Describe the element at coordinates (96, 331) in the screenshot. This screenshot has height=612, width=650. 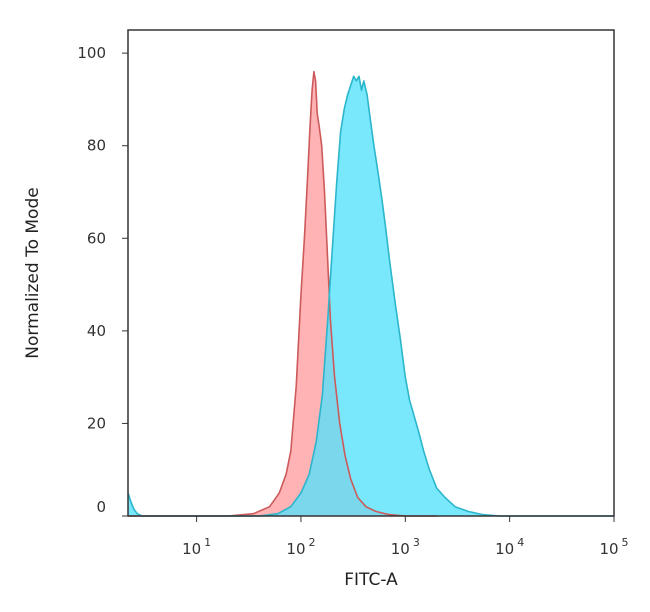
I see `y-tick-label: 40` at that location.